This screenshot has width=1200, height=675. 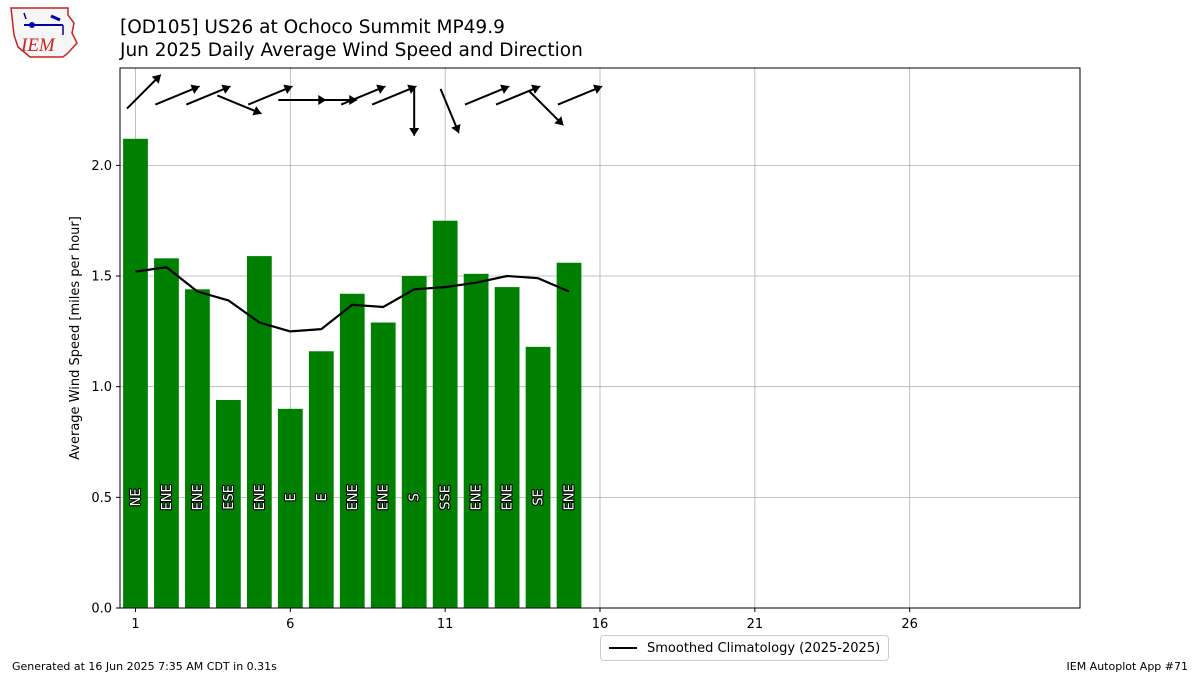 I want to click on x-tick-label: 11, so click(x=445, y=624).